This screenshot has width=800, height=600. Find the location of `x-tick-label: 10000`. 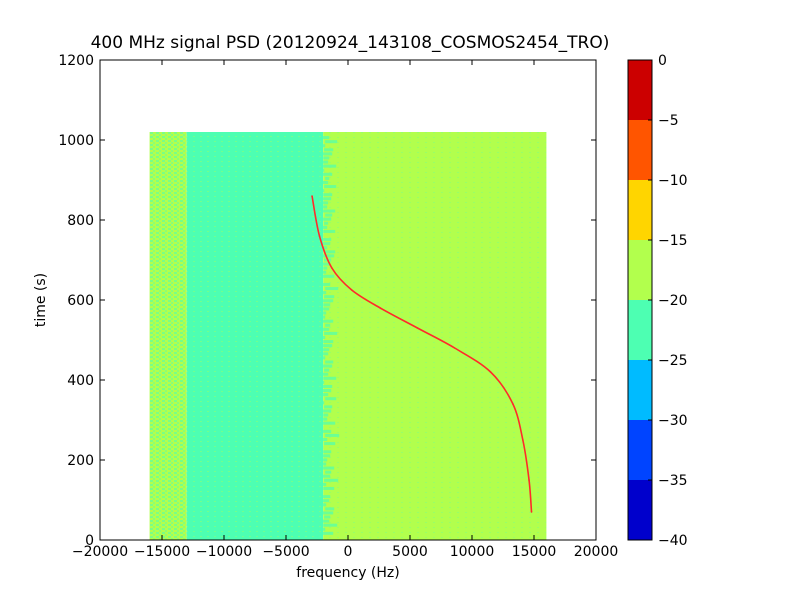

x-tick-label: 10000 is located at coordinates (472, 552).